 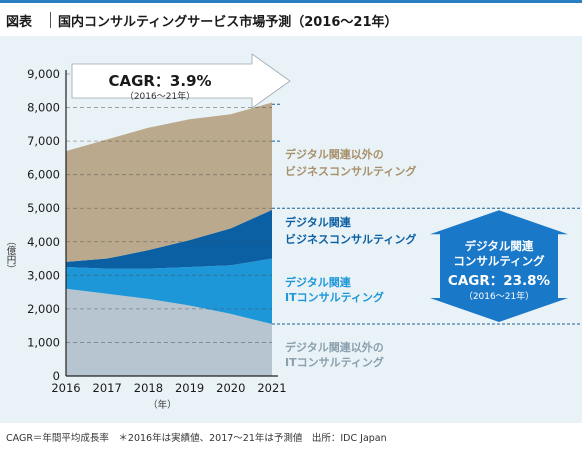 I want to click on x-axis-label: （年）, so click(x=162, y=405).